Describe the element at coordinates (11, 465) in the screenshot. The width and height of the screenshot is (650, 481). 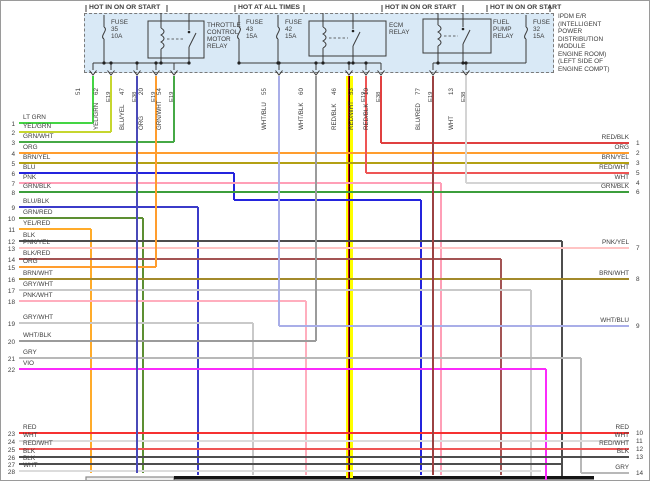
I see `left-row-number: 27` at that location.